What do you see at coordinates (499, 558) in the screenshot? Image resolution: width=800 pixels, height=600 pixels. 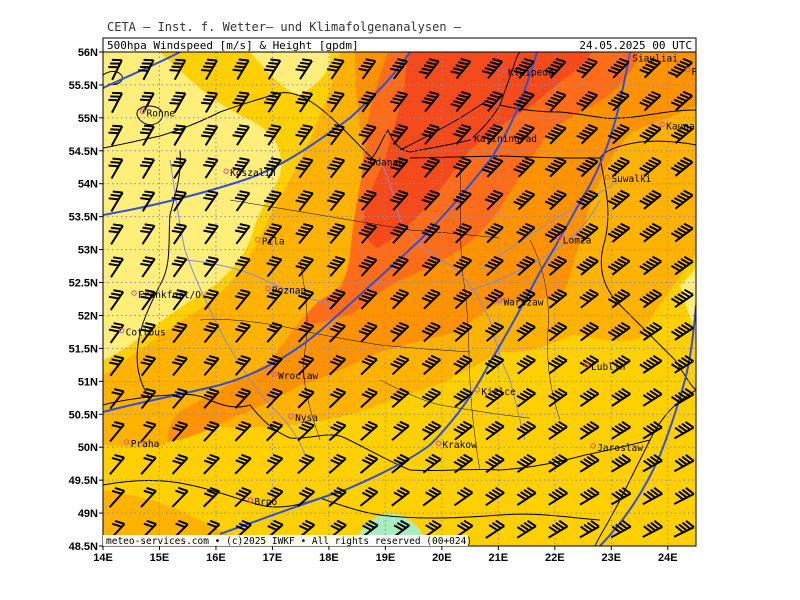 I see `x-tick-label: 21E` at bounding box center [499, 558].